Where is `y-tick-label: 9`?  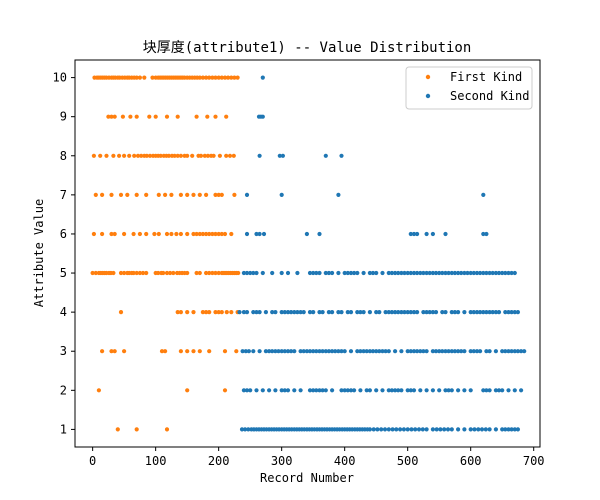
y-tick-label: 9 is located at coordinates (63, 117).